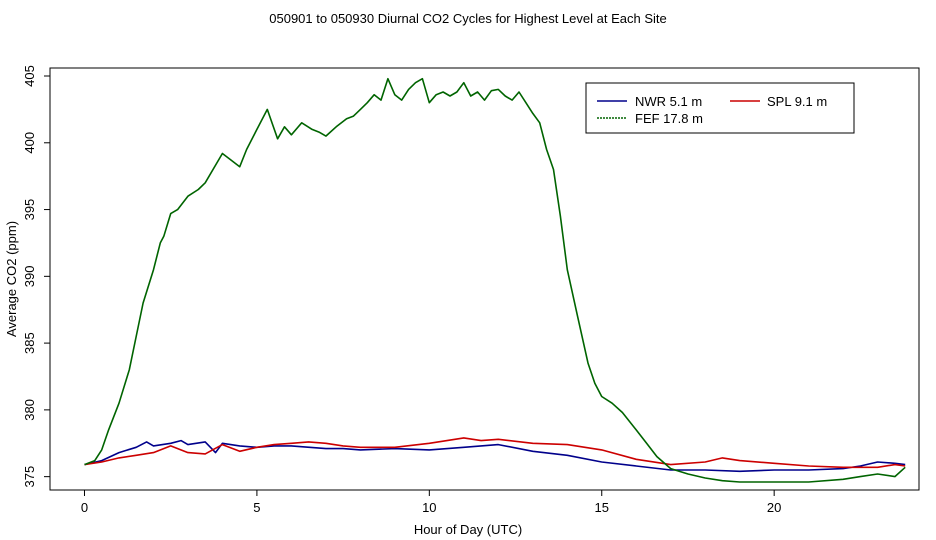  Describe the element at coordinates (495, 453) in the screenshot. I see `series-line-spl` at that location.